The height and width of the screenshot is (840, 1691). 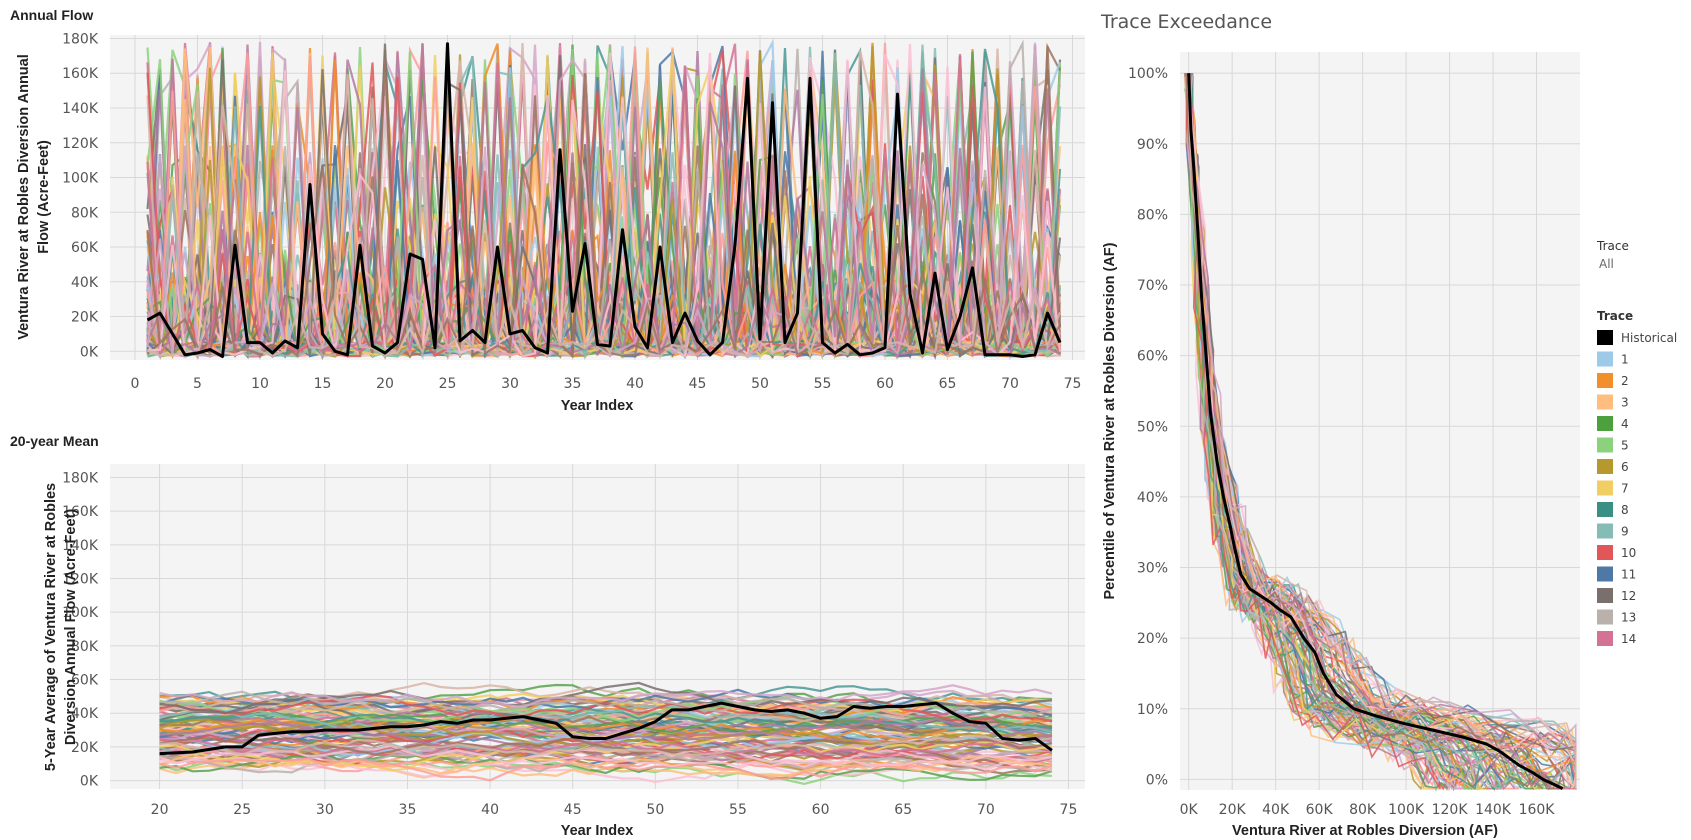 What do you see at coordinates (44, 197) in the screenshot?
I see `annual-y-axis-title-line2: Flow (Acre-Feet)` at bounding box center [44, 197].